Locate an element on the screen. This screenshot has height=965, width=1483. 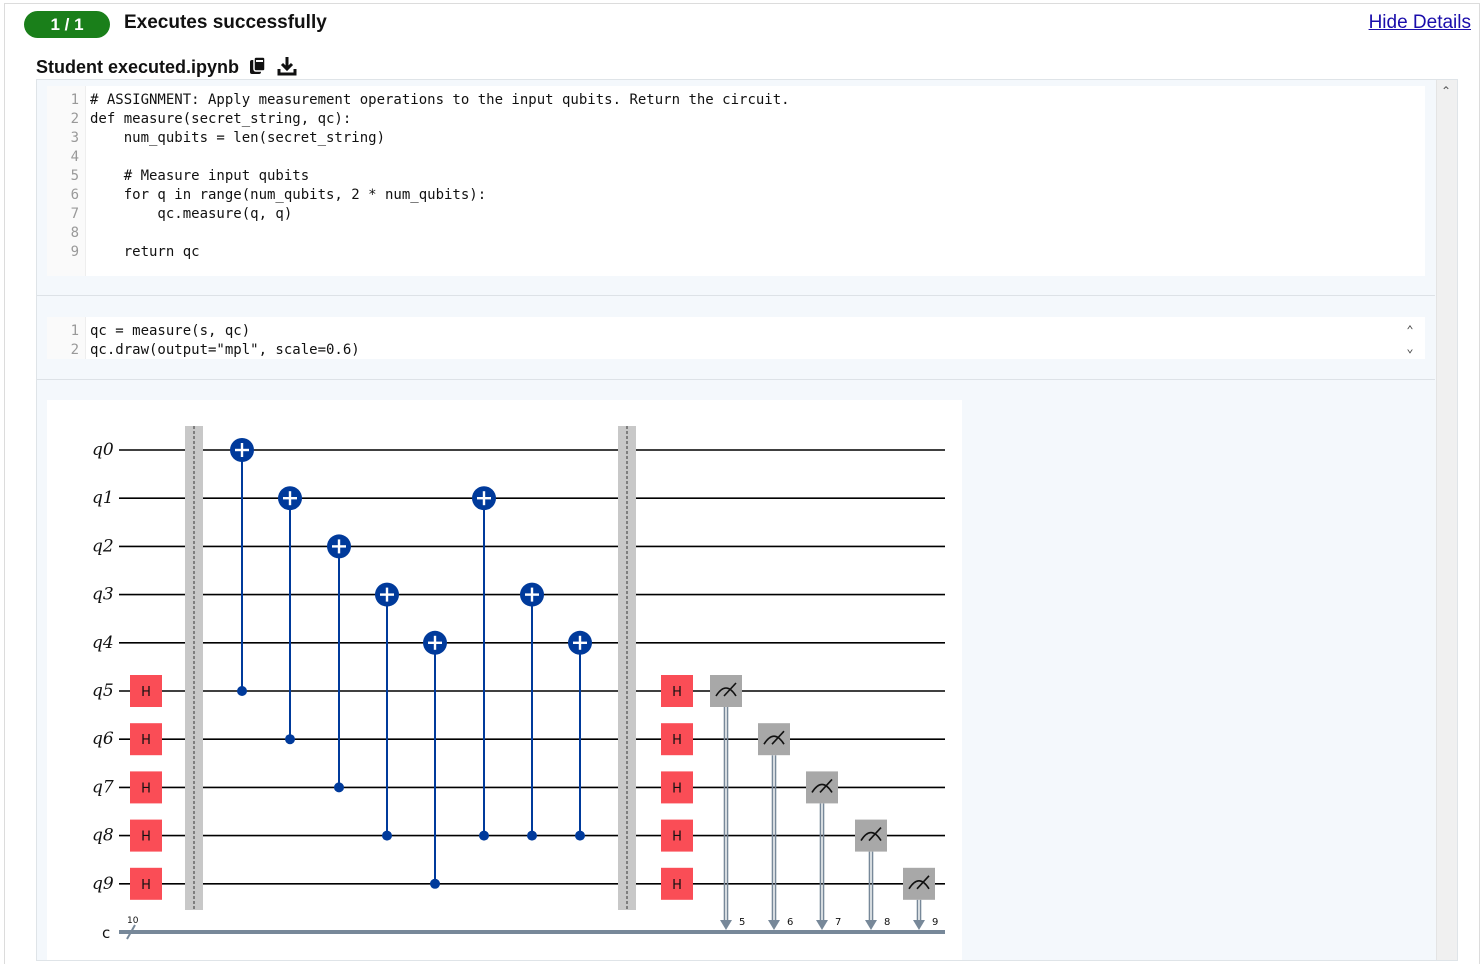
qubit-label: q8 is located at coordinates (103, 836).